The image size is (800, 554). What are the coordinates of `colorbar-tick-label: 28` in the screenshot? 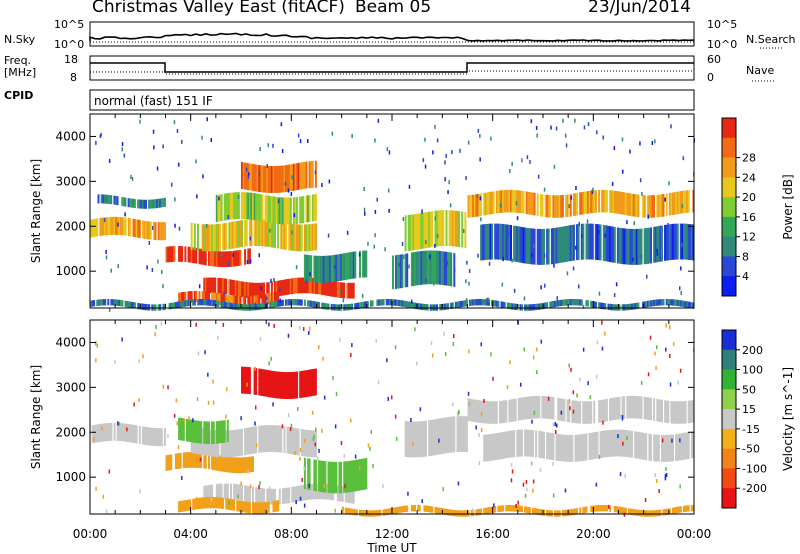 It's located at (749, 158).